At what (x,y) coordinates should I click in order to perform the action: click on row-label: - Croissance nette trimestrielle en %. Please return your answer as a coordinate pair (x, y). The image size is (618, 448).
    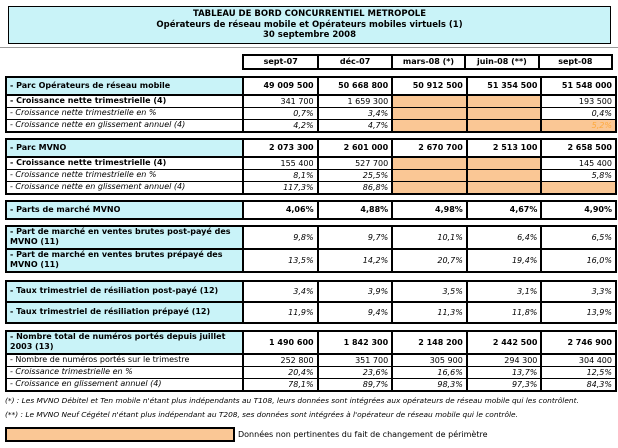
    Looking at the image, I should click on (83, 175).